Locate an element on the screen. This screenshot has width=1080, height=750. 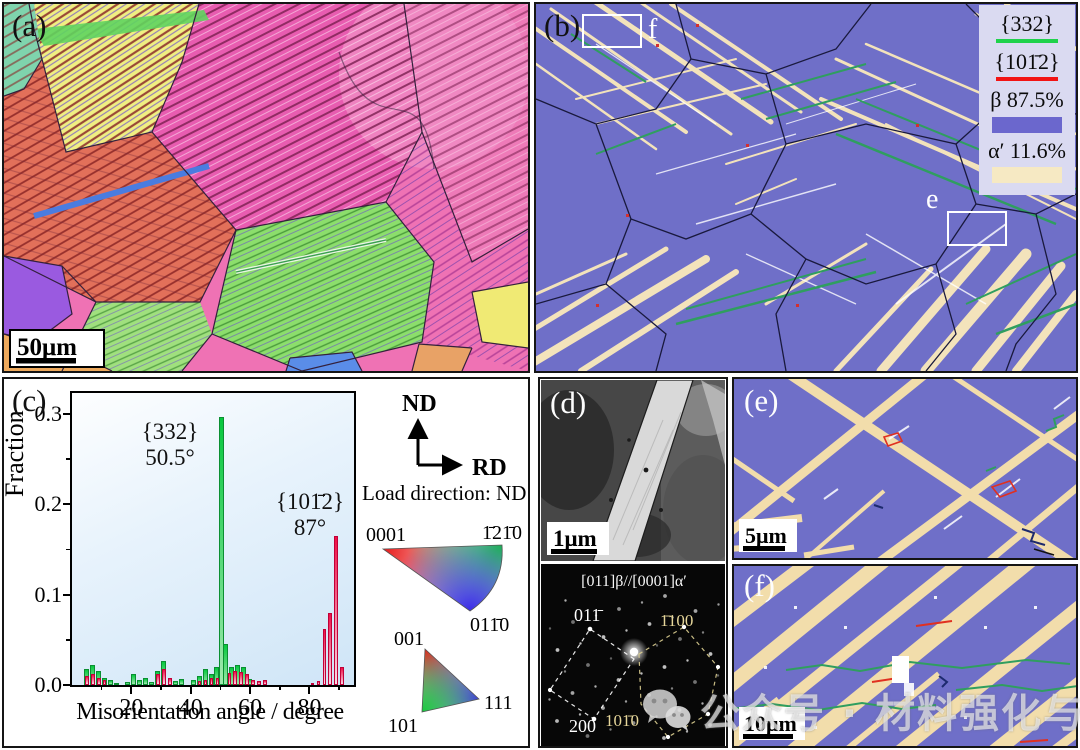
annotation-1012: {101̄2} 87° is located at coordinates (310, 515).